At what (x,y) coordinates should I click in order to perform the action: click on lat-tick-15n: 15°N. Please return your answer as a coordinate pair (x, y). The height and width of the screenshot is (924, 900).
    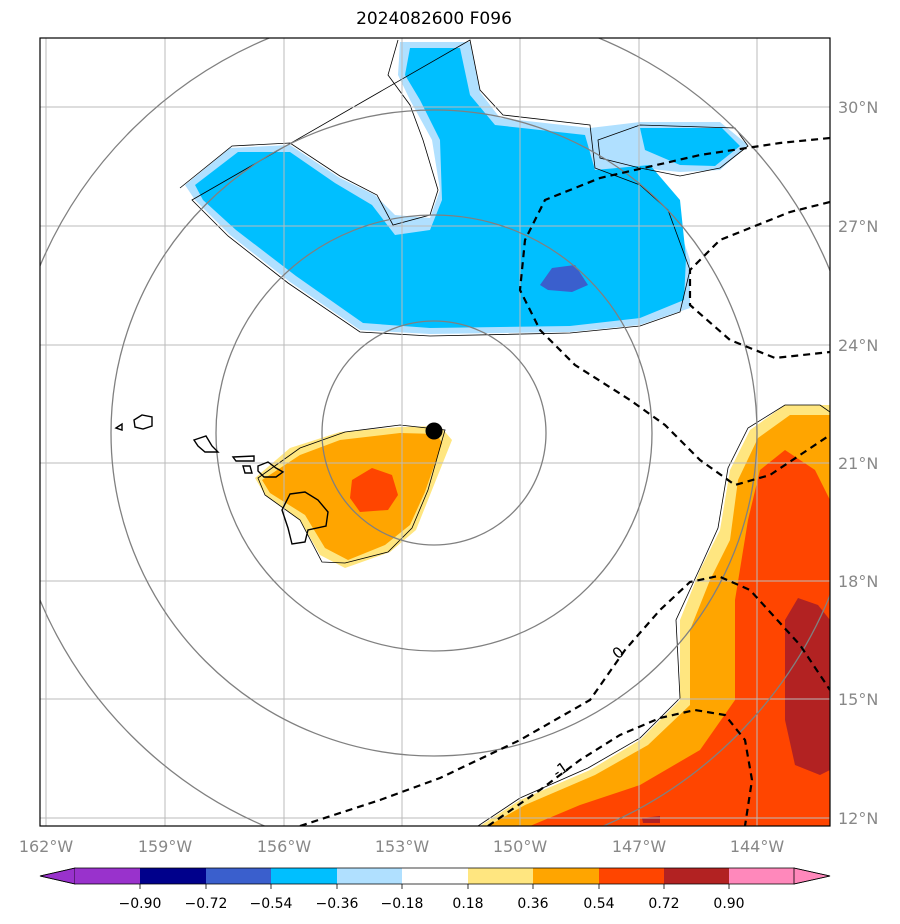
    Looking at the image, I should click on (858, 699).